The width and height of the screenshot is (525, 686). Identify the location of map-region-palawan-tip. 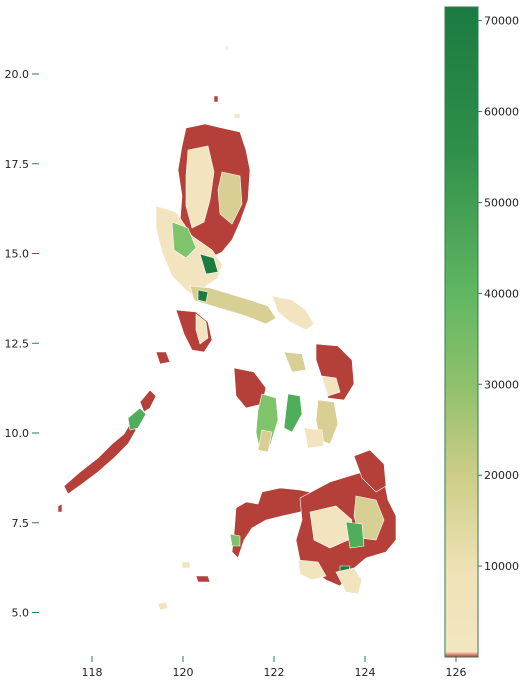
(60, 508).